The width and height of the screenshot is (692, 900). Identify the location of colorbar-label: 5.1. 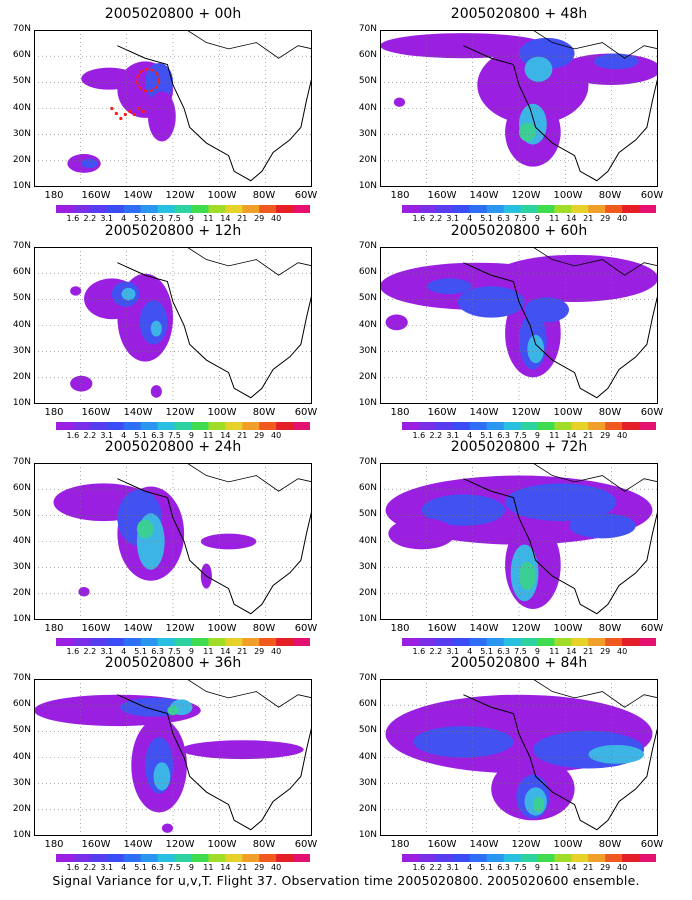
(141, 867).